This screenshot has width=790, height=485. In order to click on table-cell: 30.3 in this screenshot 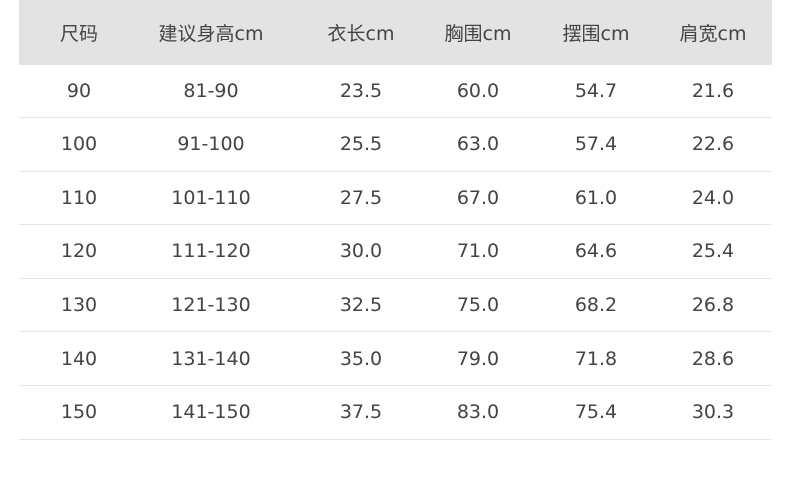, I will do `click(713, 412)`.